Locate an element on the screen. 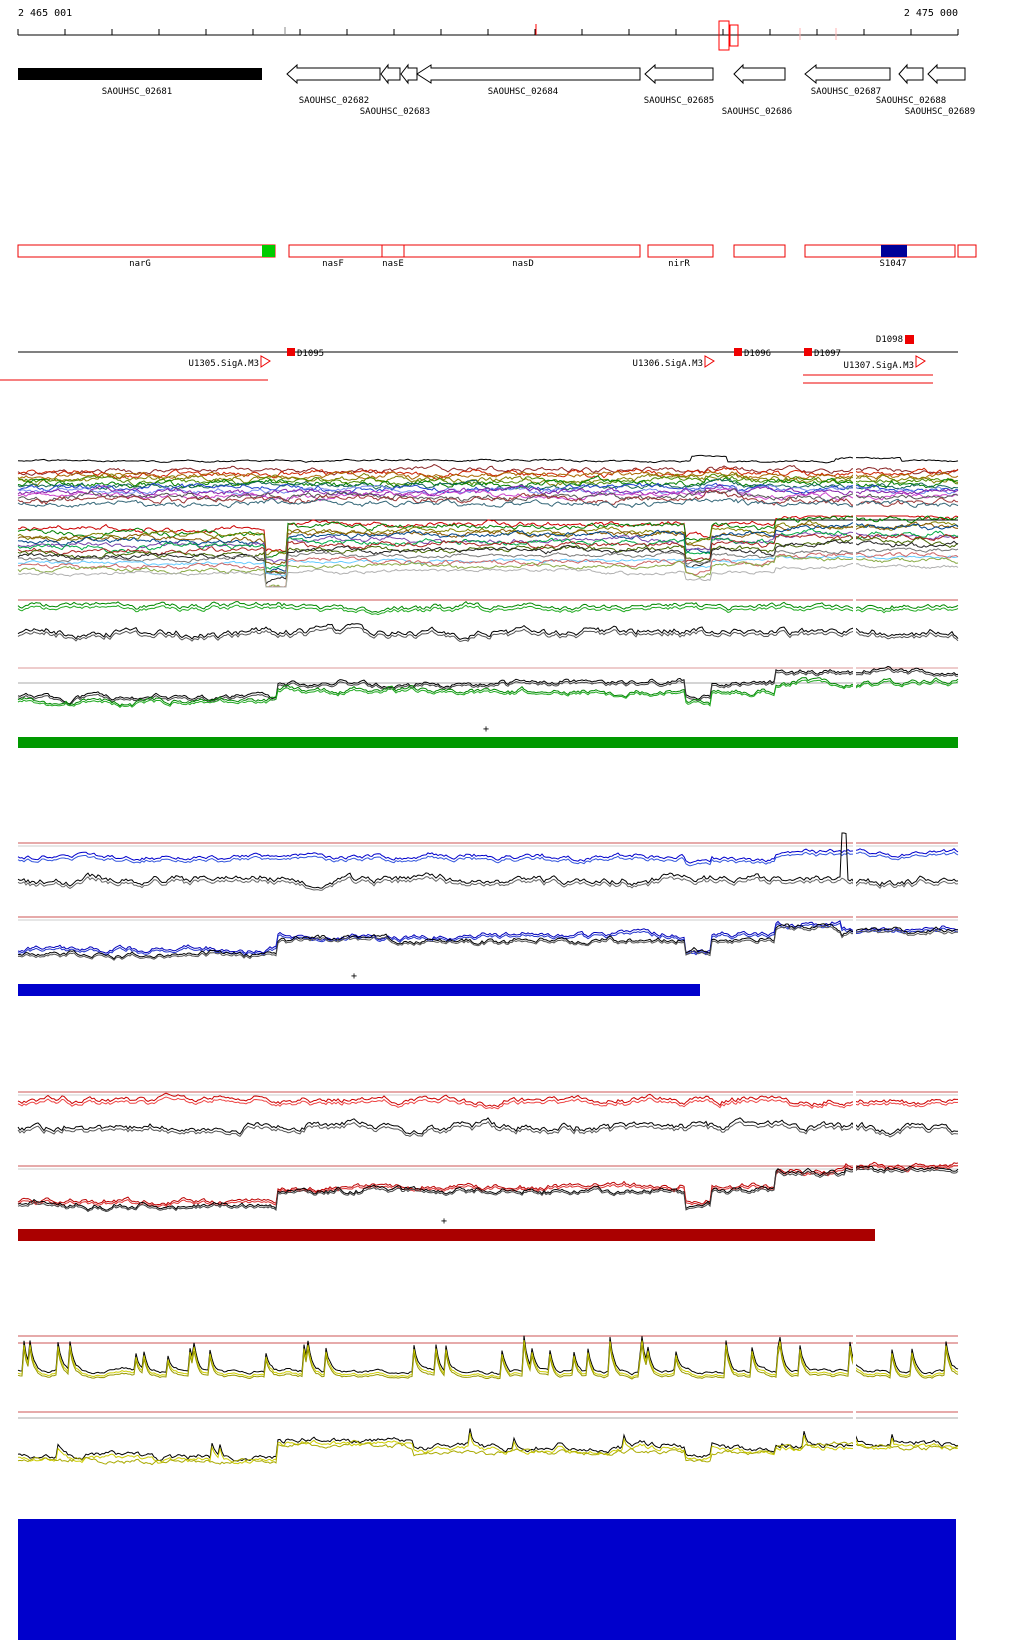 The image size is (1024, 1640). operon-label: narG is located at coordinates (140, 264).